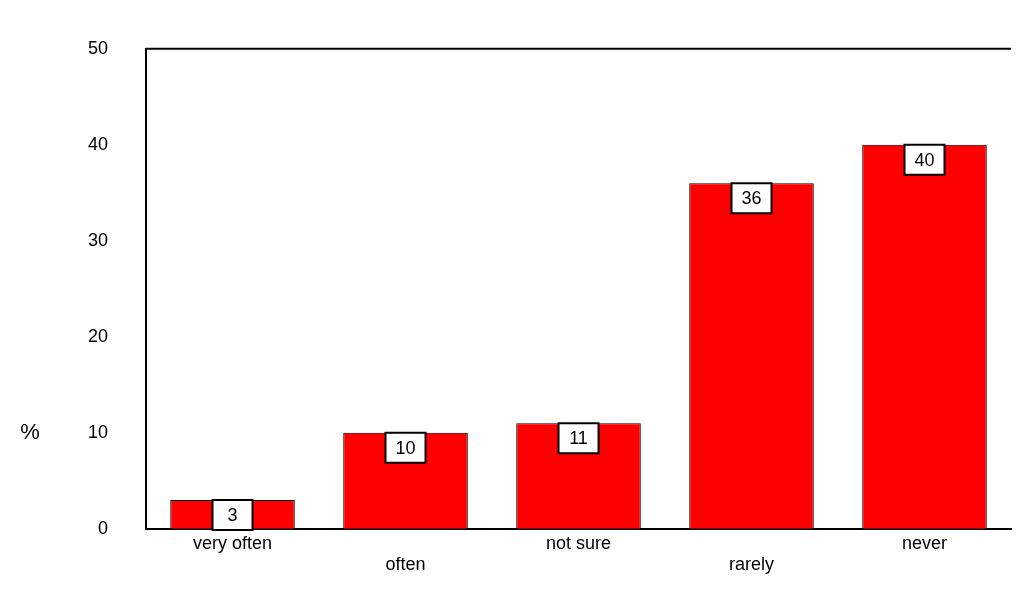 The image size is (1023, 591). Describe the element at coordinates (30, 431) in the screenshot. I see `y-axis-title: %` at that location.